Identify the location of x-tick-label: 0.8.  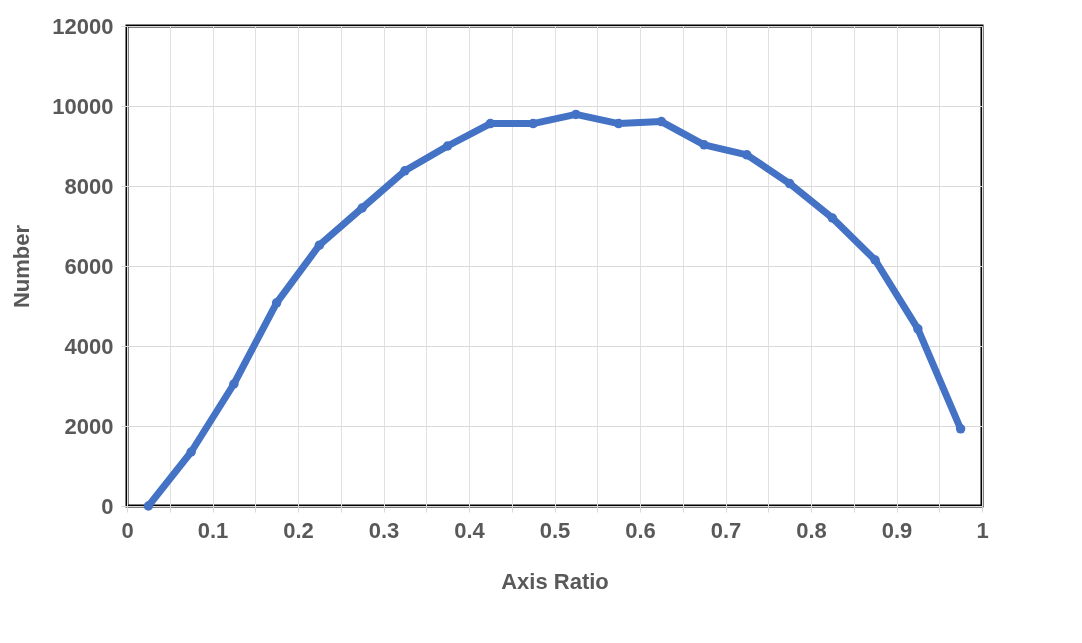
(811, 530).